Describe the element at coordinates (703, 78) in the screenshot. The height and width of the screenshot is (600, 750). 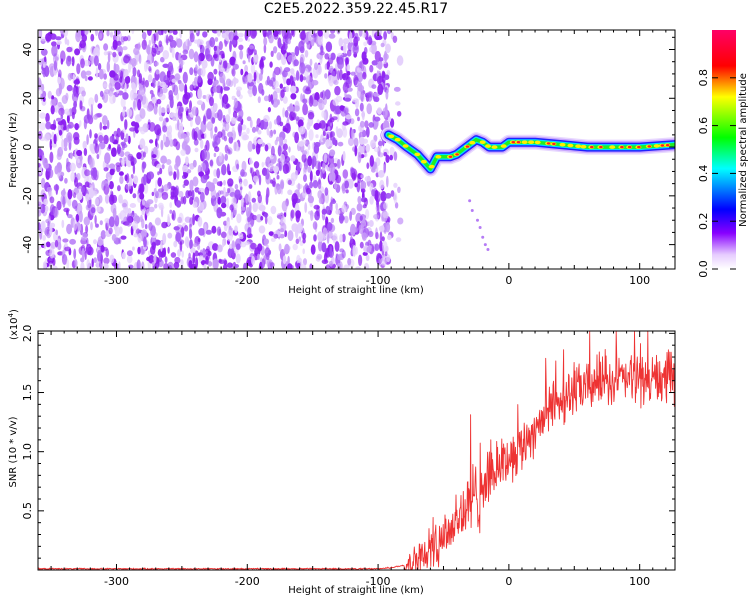
I see `colorbar-tick-label: 0.8` at that location.